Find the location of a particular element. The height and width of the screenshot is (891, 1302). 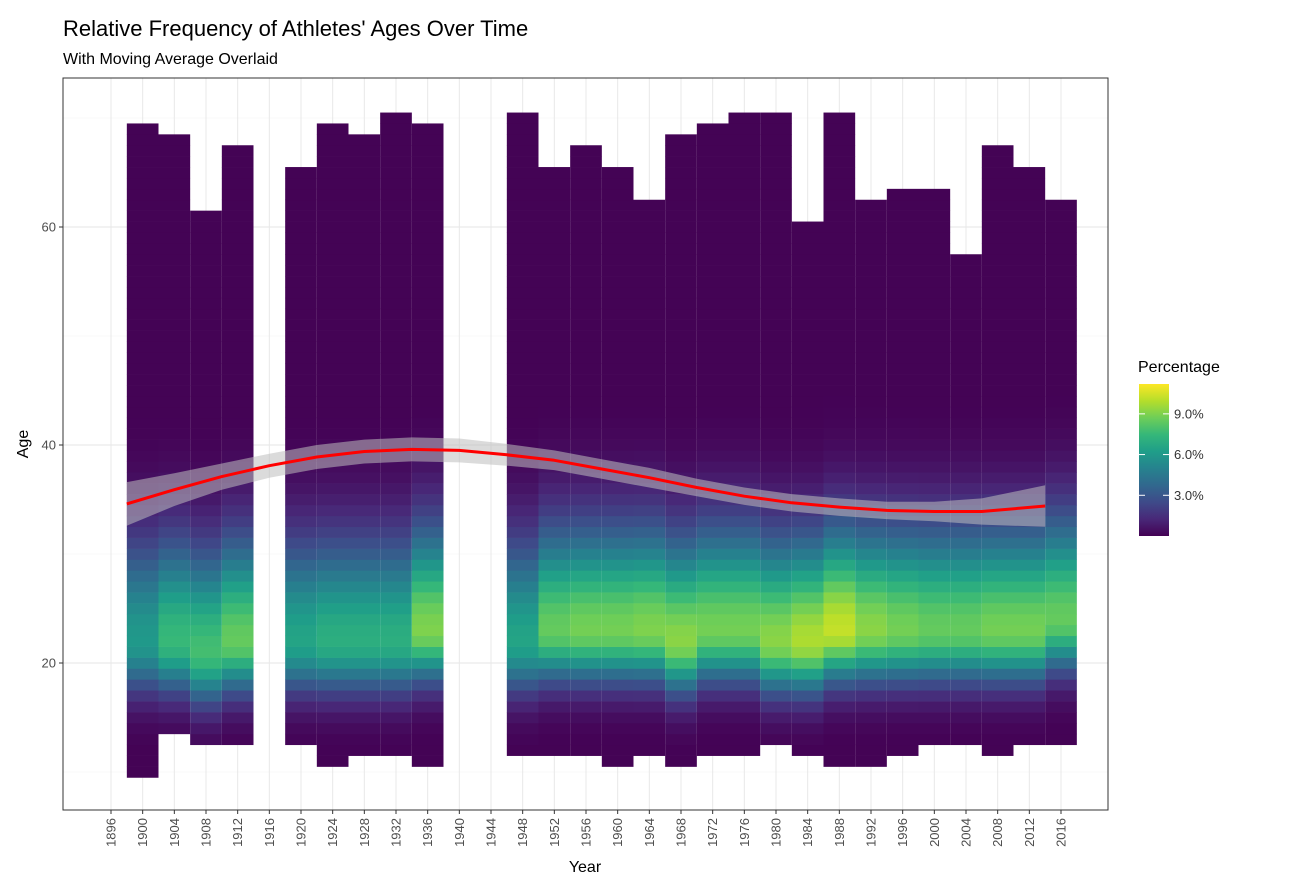

x-tick-label: 1992 is located at coordinates (871, 832).